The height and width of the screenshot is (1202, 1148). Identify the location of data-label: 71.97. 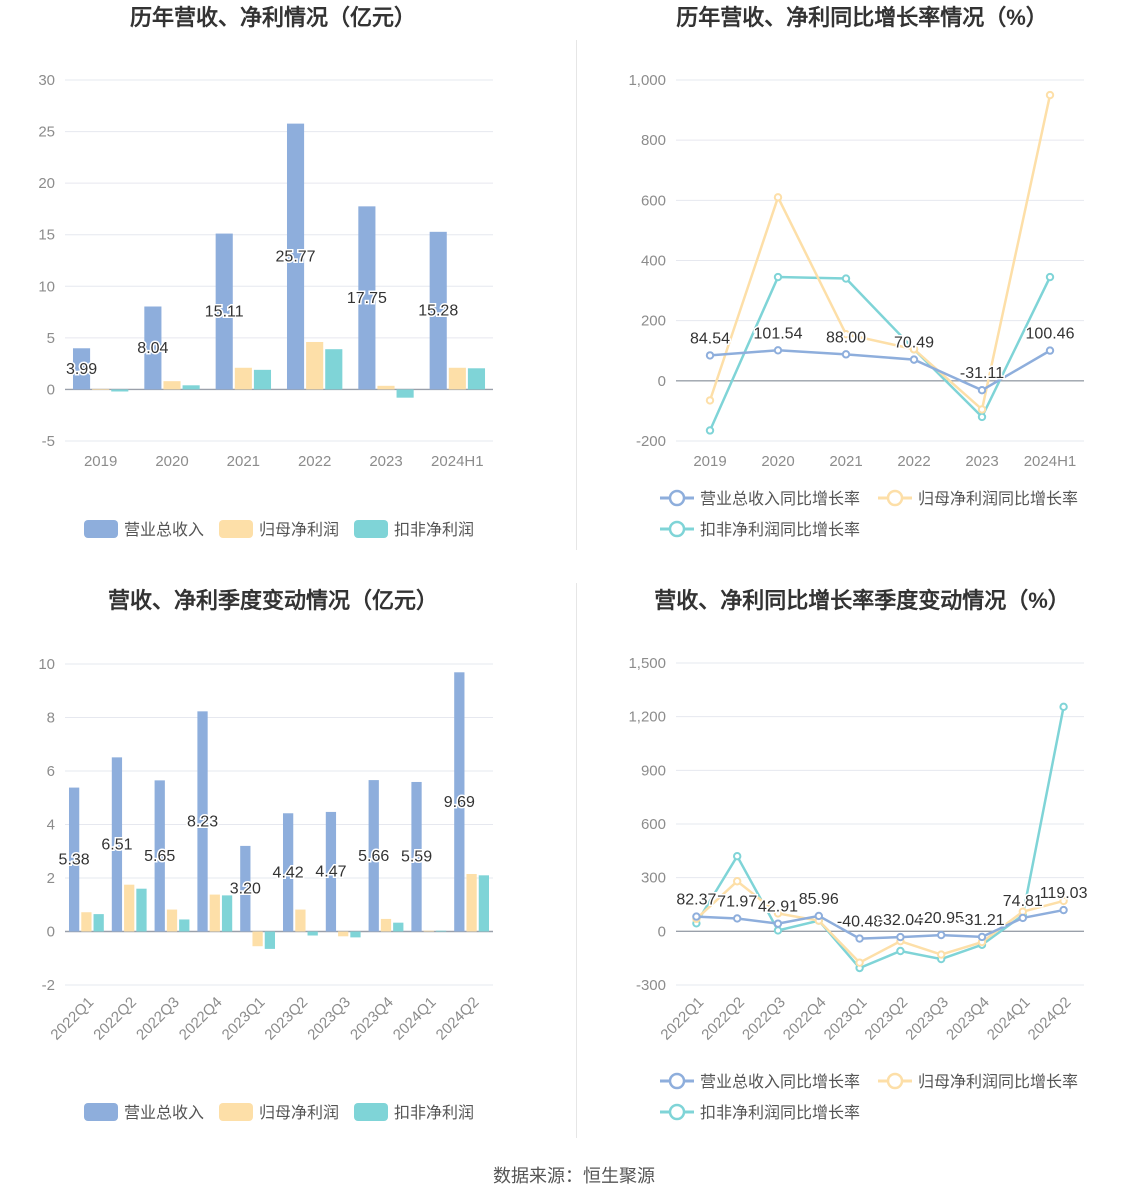
(737, 901).